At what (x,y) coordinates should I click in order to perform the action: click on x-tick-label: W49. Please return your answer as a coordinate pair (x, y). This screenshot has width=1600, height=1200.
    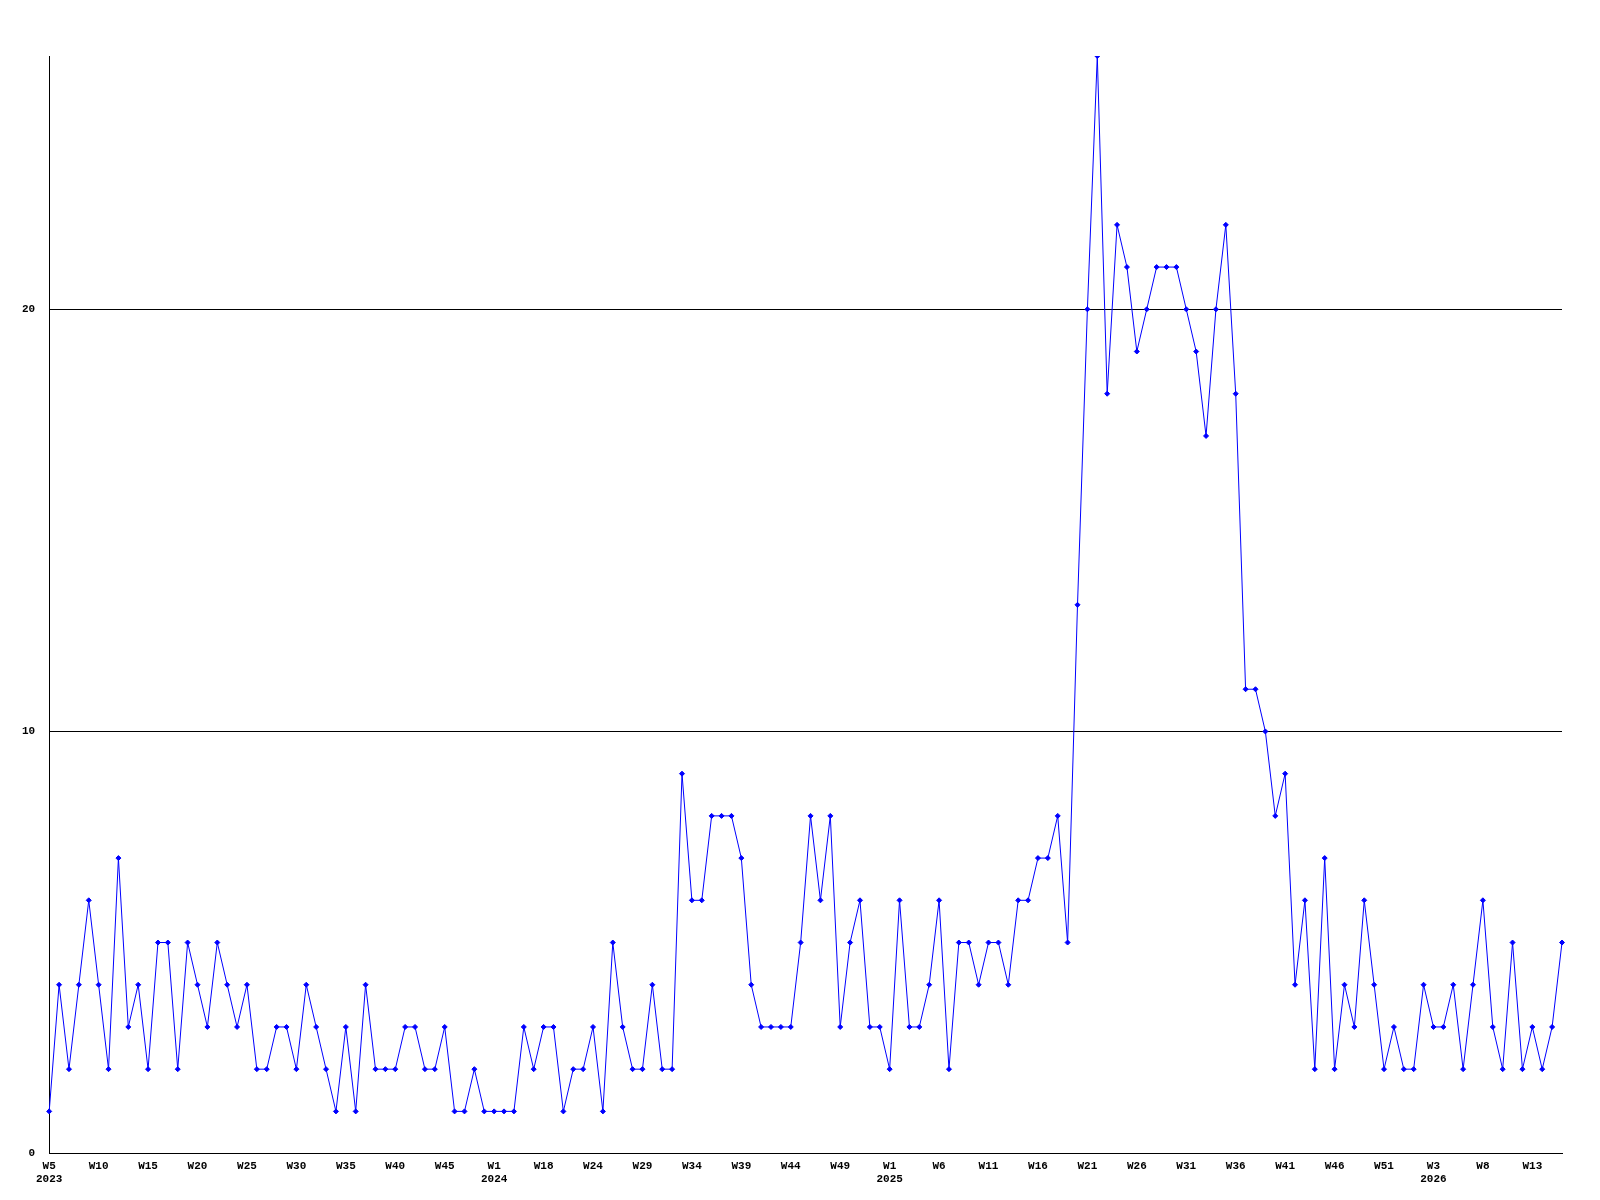
    Looking at the image, I should click on (840, 1165).